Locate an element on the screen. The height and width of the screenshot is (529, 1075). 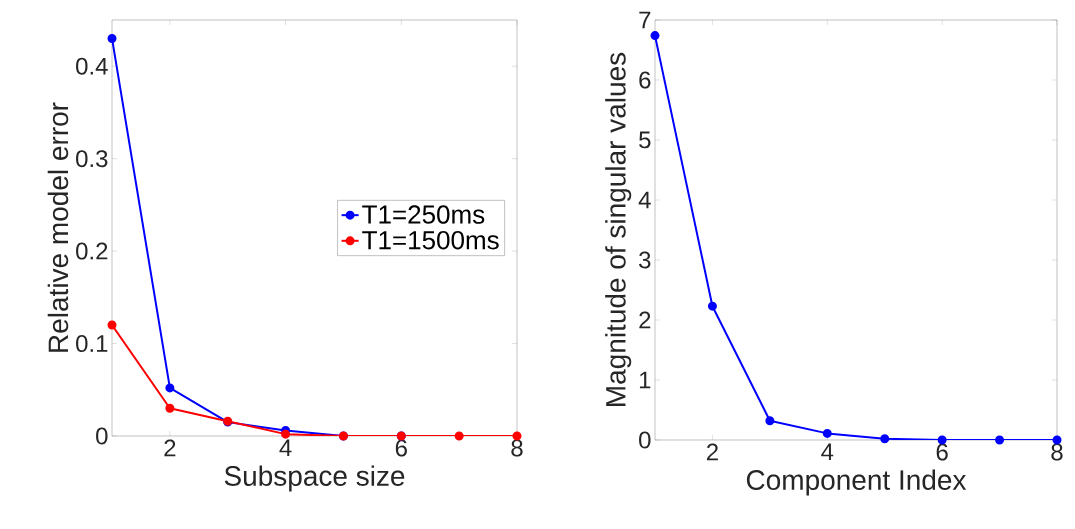
legend-label: T1=1500ms is located at coordinates (430, 240).